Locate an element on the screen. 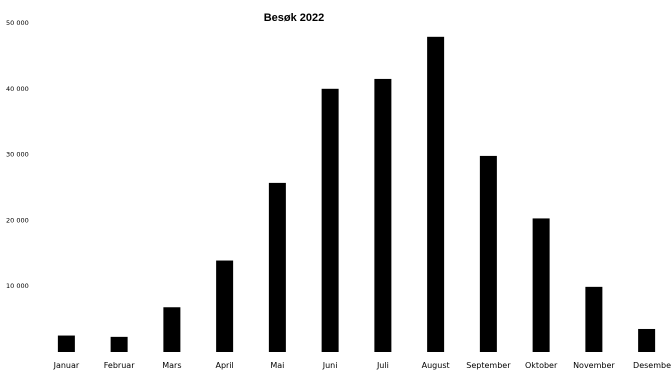  bar-januar is located at coordinates (66, 343).